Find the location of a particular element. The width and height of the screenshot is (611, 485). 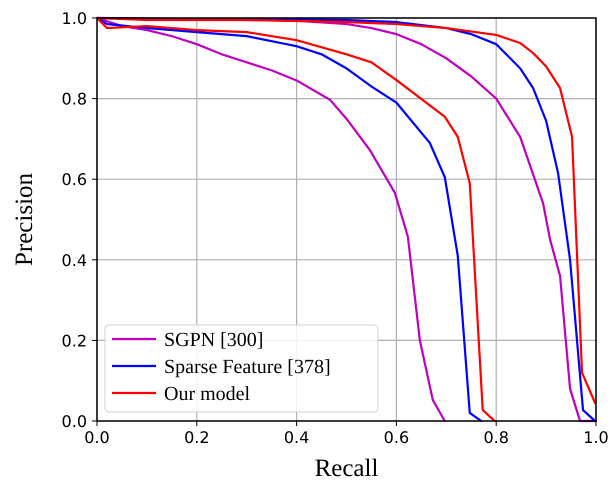

y-tick-label: 0.4 is located at coordinates (74, 260).